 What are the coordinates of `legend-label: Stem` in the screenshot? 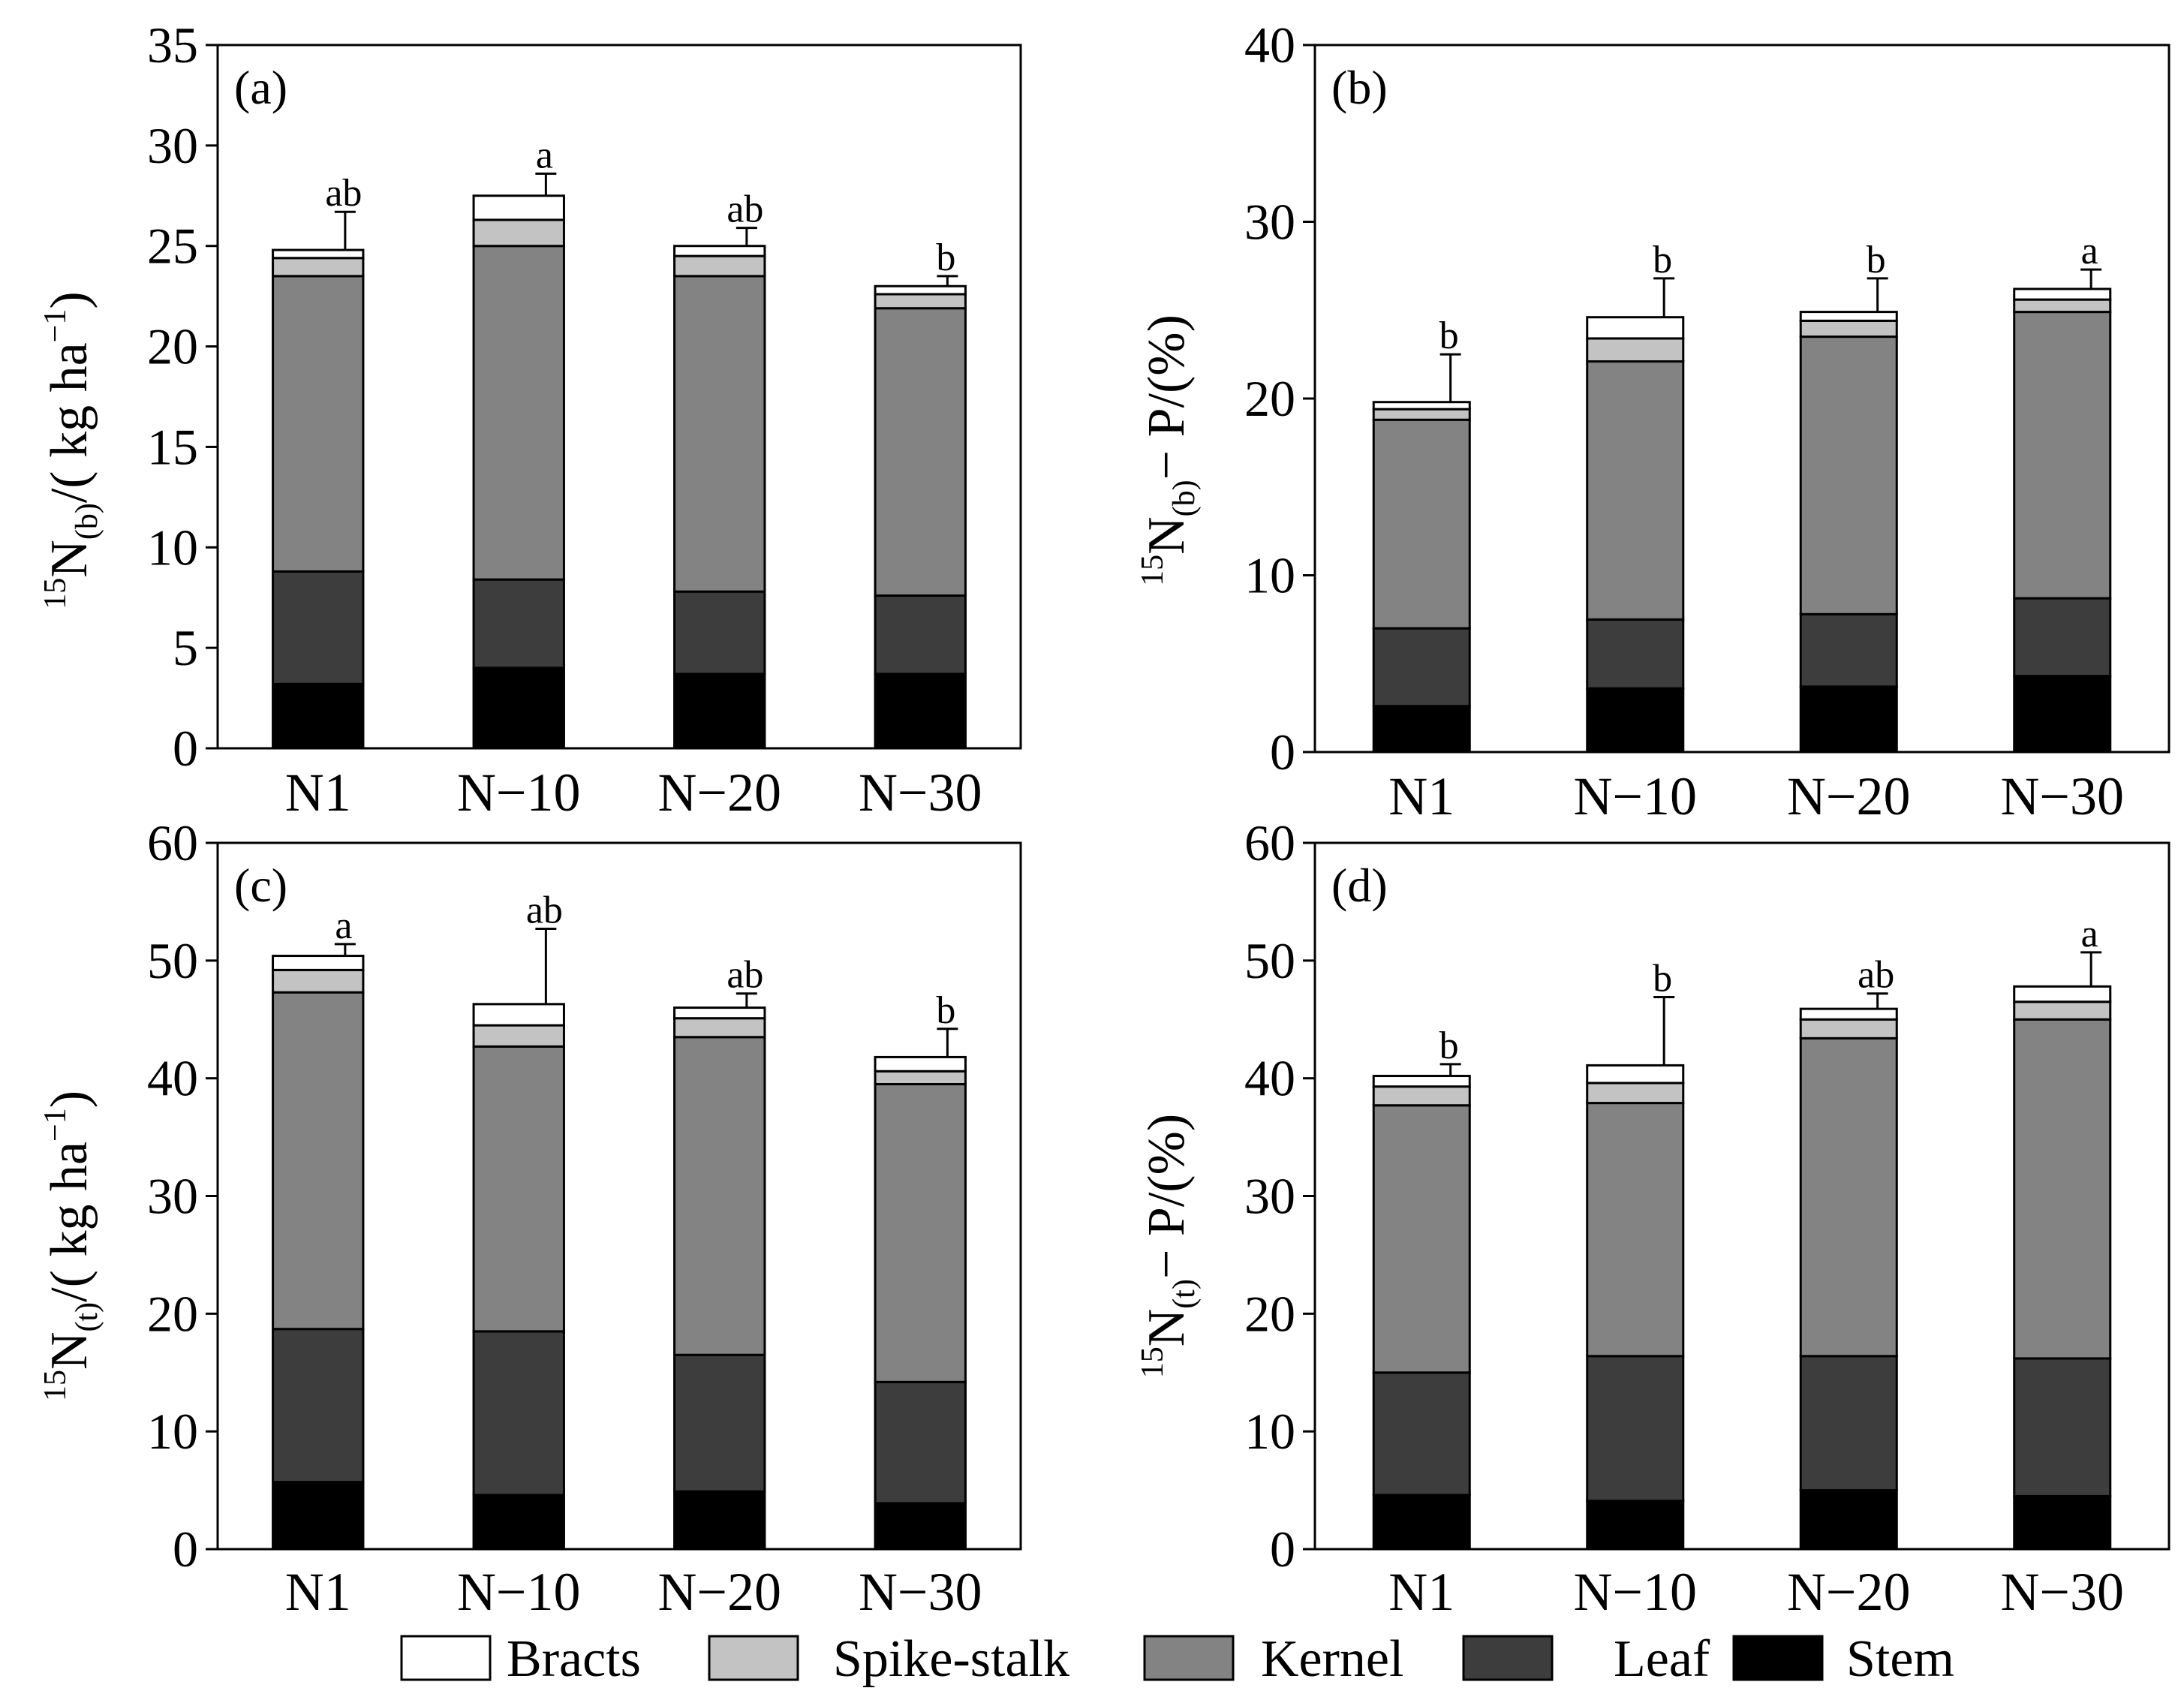 It's located at (1900, 1659).